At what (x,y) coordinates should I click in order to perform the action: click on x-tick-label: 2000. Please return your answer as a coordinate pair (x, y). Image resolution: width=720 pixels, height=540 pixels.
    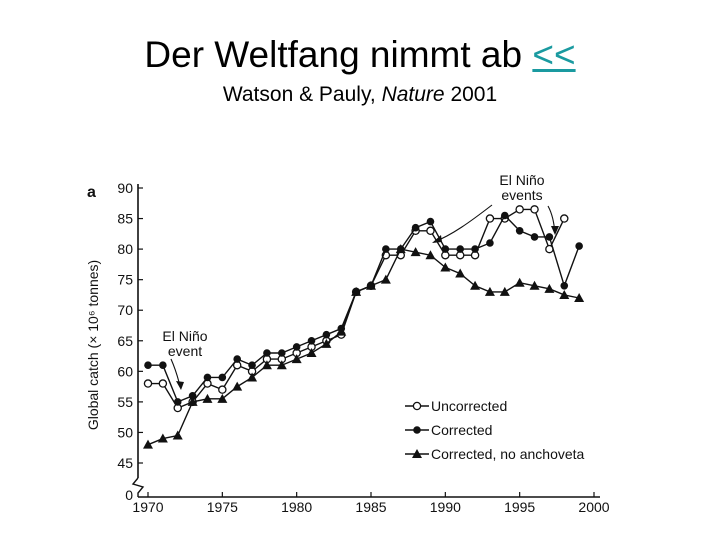
    Looking at the image, I should click on (593, 507).